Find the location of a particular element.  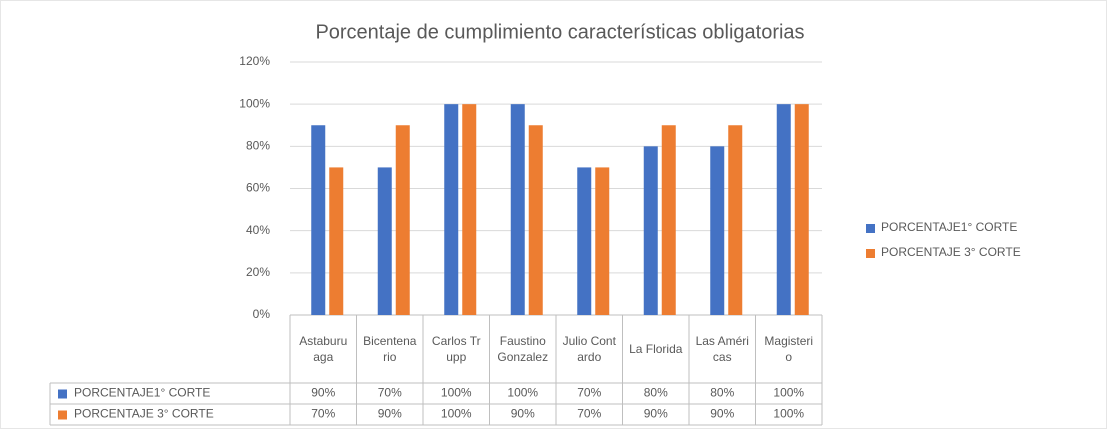

y-tick-label: 20% is located at coordinates (258, 272).